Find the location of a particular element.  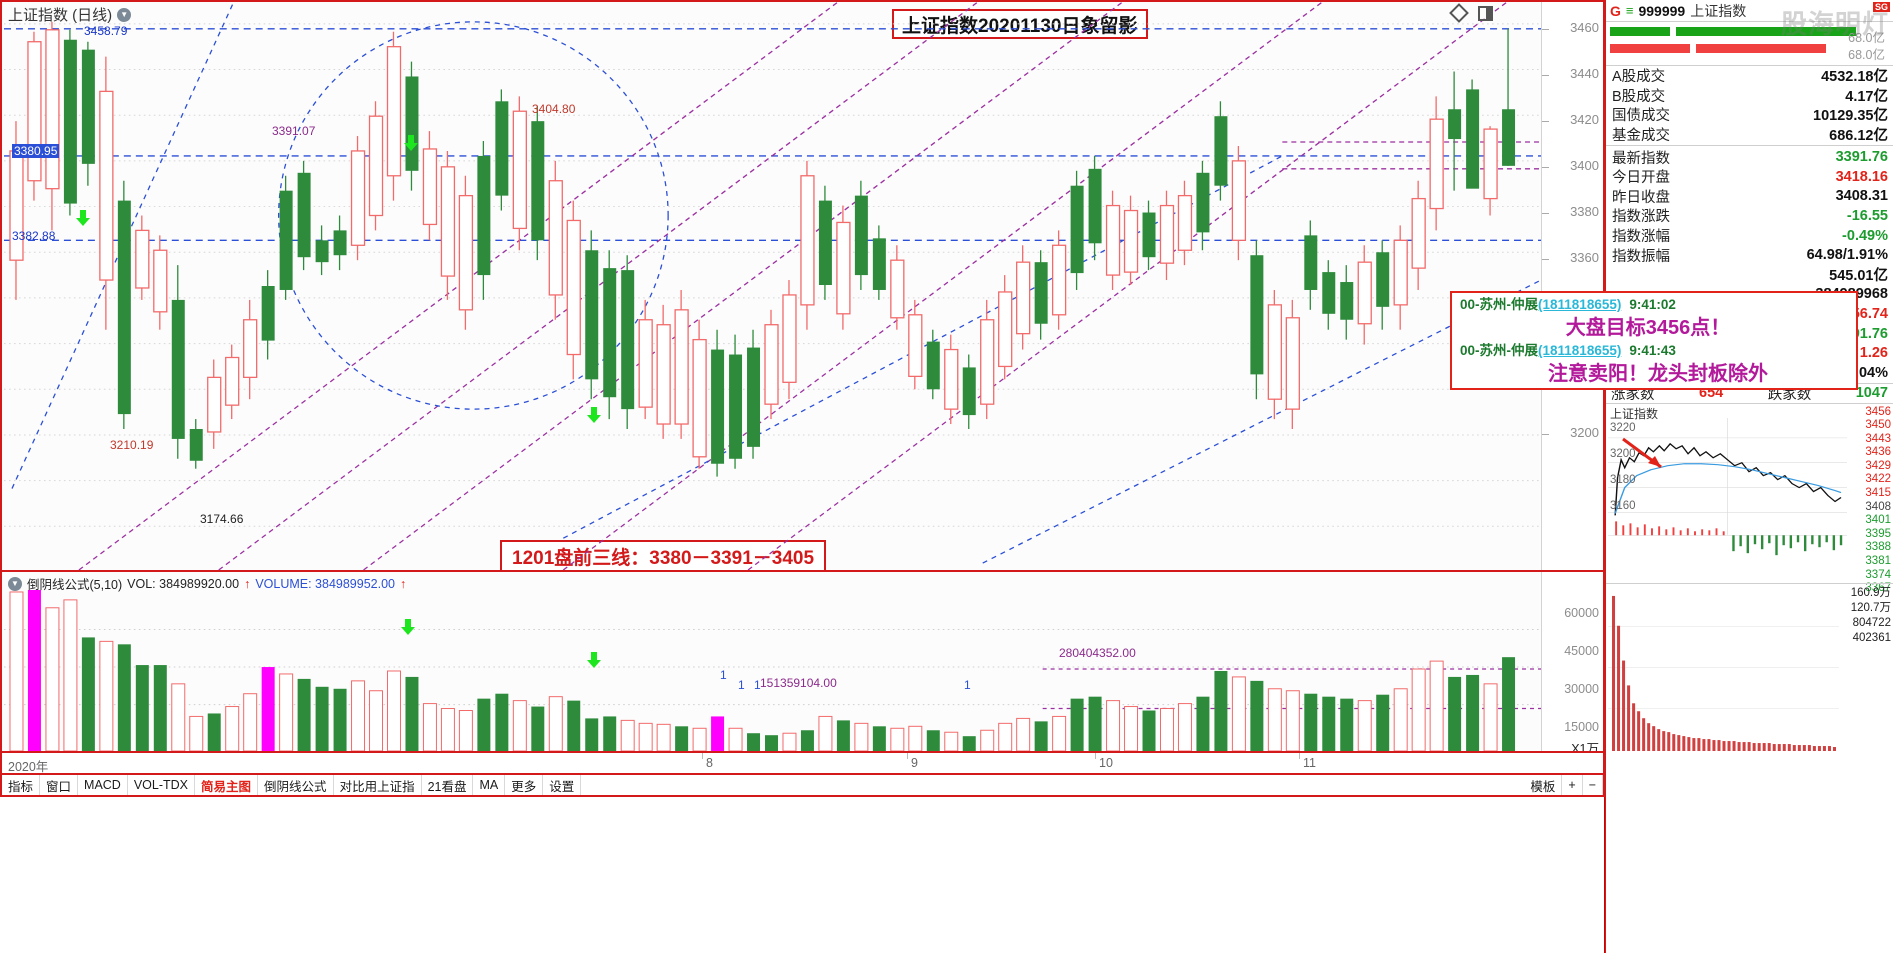

quote-header: G ≡ 999999 上证指数 SG is located at coordinates (1749, 11).